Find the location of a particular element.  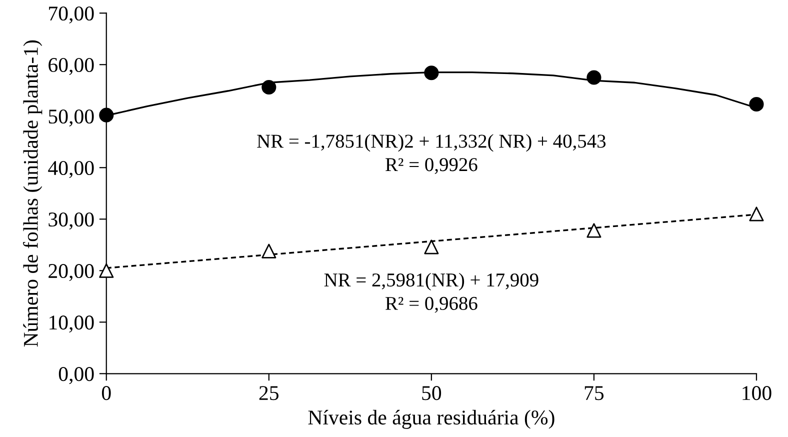

y-tick-label: 50,00 is located at coordinates (71, 118).